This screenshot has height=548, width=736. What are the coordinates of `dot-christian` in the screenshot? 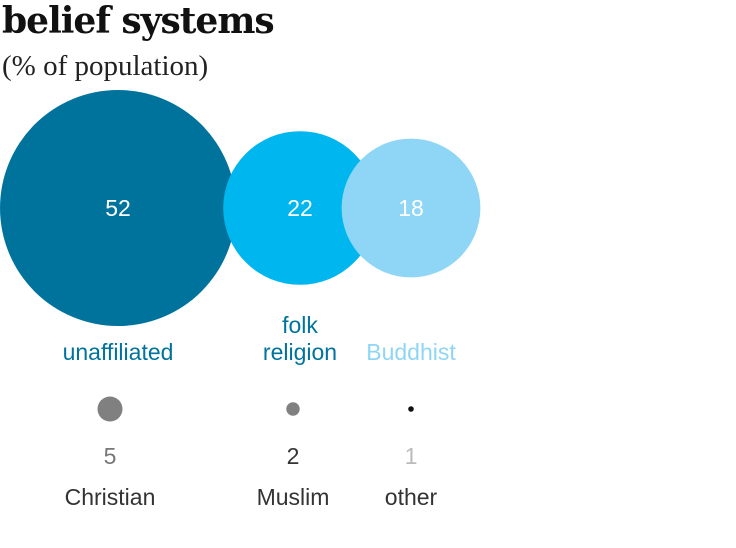 It's located at (110, 409).